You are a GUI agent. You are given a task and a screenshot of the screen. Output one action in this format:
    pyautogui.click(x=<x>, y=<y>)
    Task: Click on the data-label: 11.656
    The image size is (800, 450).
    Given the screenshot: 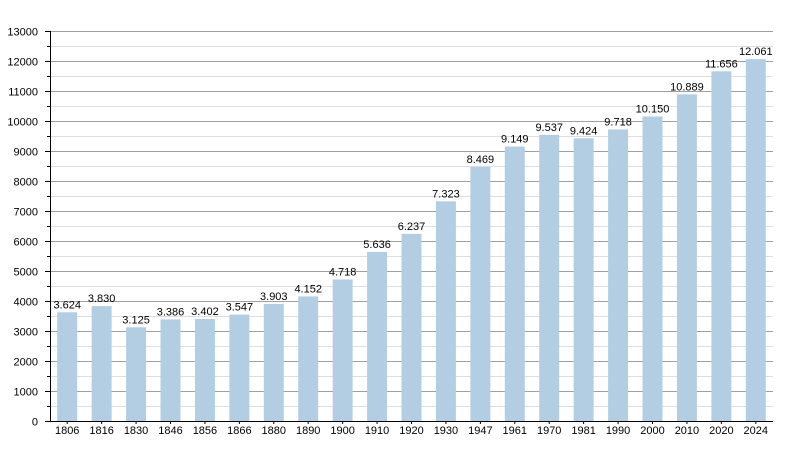 What is the action you would take?
    pyautogui.click(x=721, y=64)
    